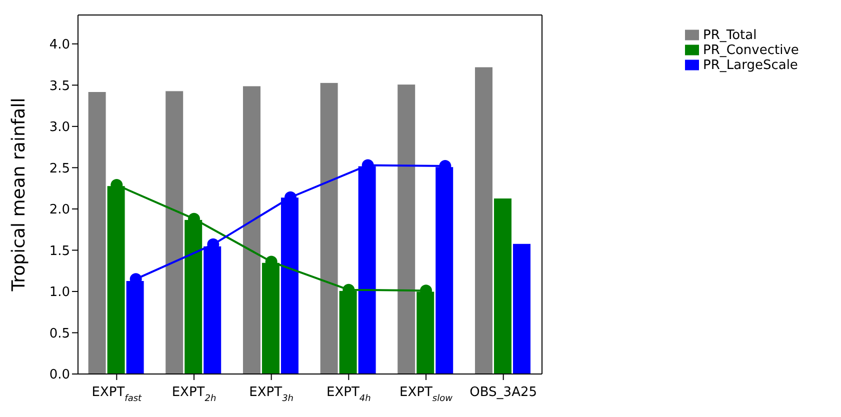 The width and height of the screenshot is (841, 417). I want to click on y-tick-label: 4.0, so click(59, 45).